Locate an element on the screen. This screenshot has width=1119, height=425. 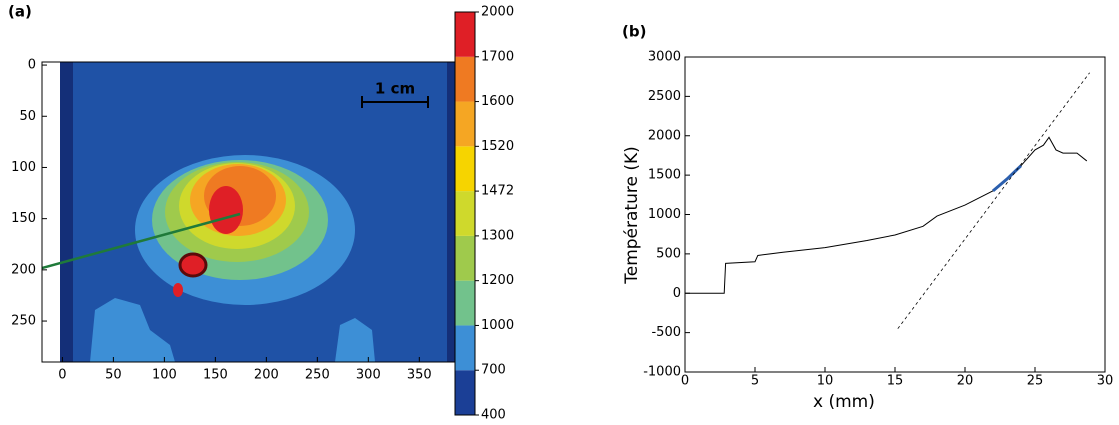
x-tick-label: 30 is located at coordinates (1105, 381).